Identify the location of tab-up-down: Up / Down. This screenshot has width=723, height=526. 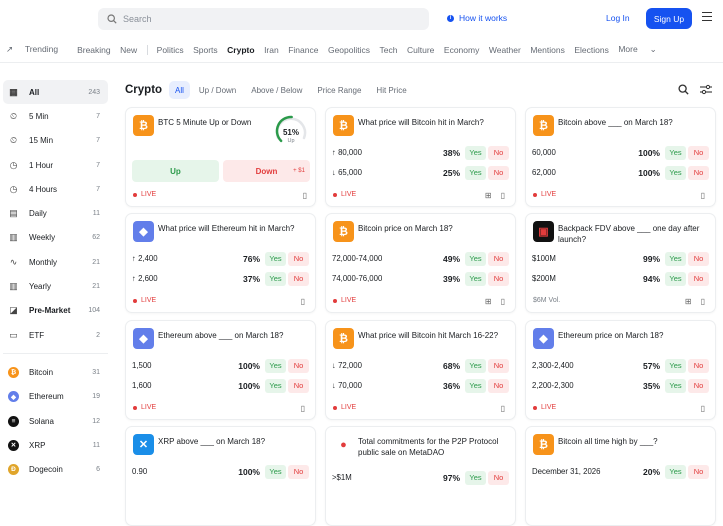
(217, 90).